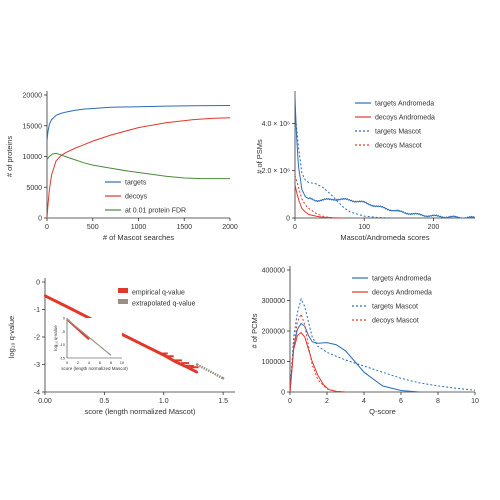 This screenshot has width=500, height=500. I want to click on x-tick-label: 1000, so click(139, 227).